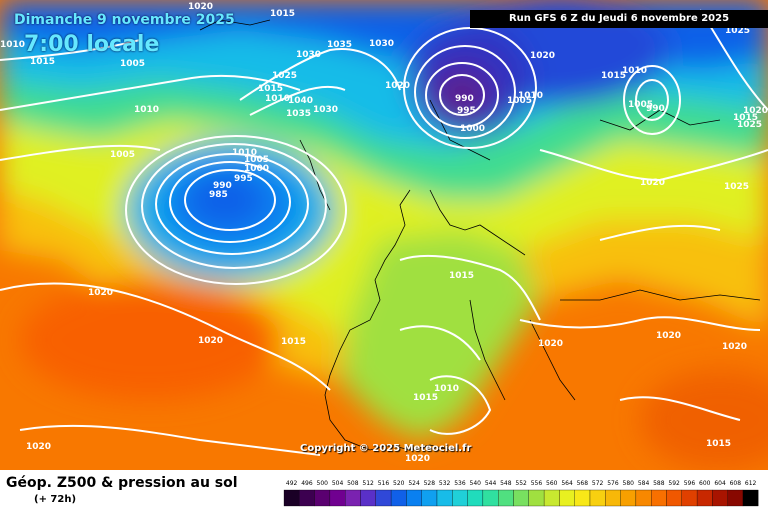 The image size is (768, 512). Describe the element at coordinates (629, 483) in the screenshot. I see `legend-value: 580` at that location.